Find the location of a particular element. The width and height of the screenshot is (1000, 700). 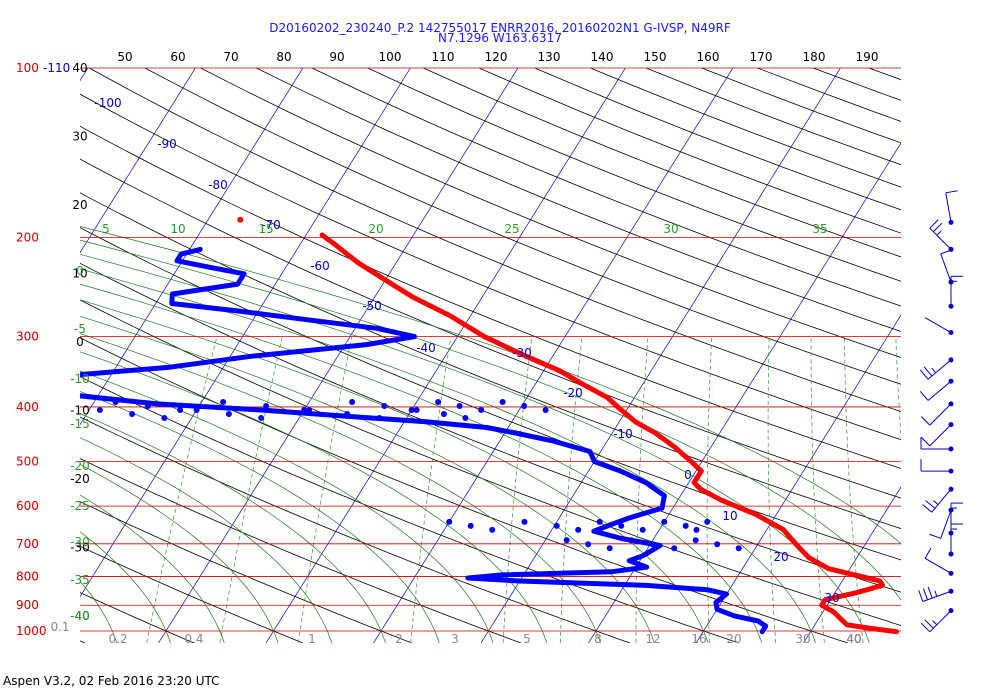

isotherm-label: -30 is located at coordinates (522, 353).